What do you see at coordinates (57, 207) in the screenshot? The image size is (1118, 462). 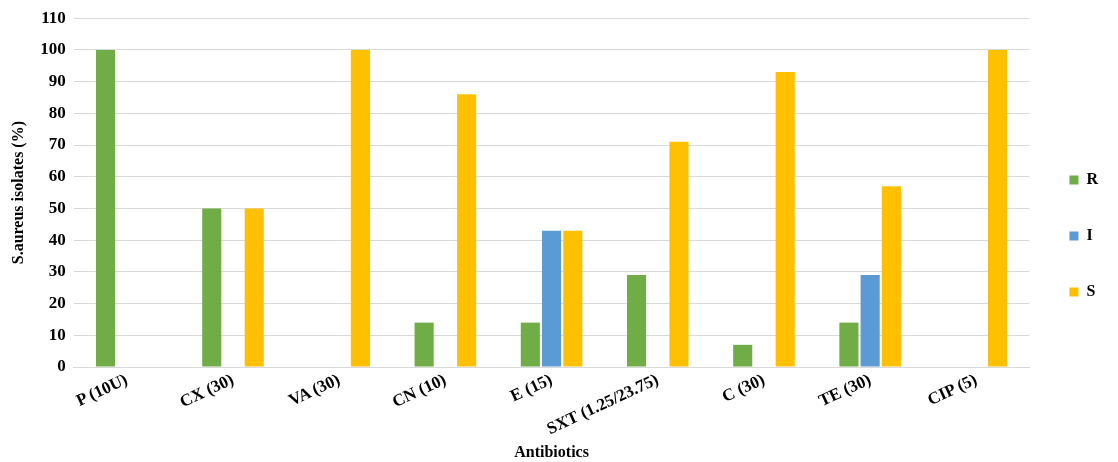 I see `y-tick-label: 50` at bounding box center [57, 207].